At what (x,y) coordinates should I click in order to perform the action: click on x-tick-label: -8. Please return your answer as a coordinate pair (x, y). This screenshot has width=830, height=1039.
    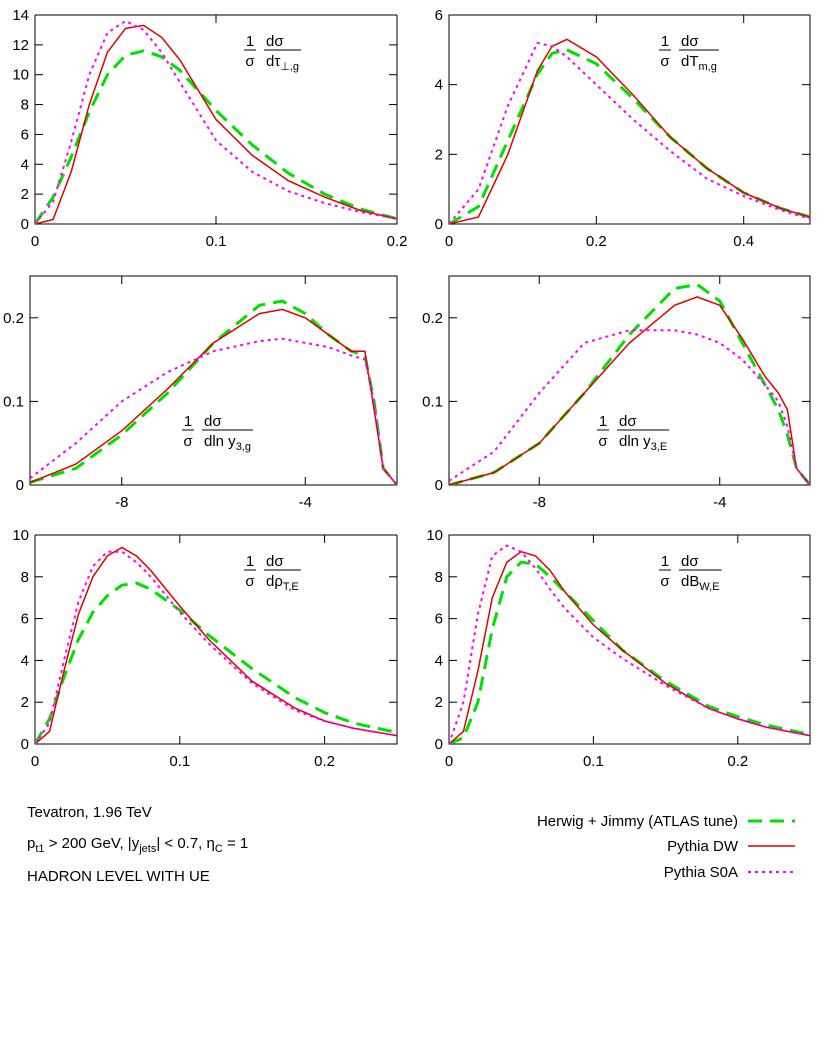
    Looking at the image, I should click on (121, 502).